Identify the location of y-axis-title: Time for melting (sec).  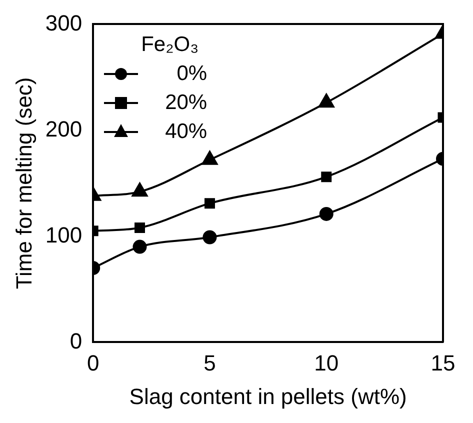
(23, 183).